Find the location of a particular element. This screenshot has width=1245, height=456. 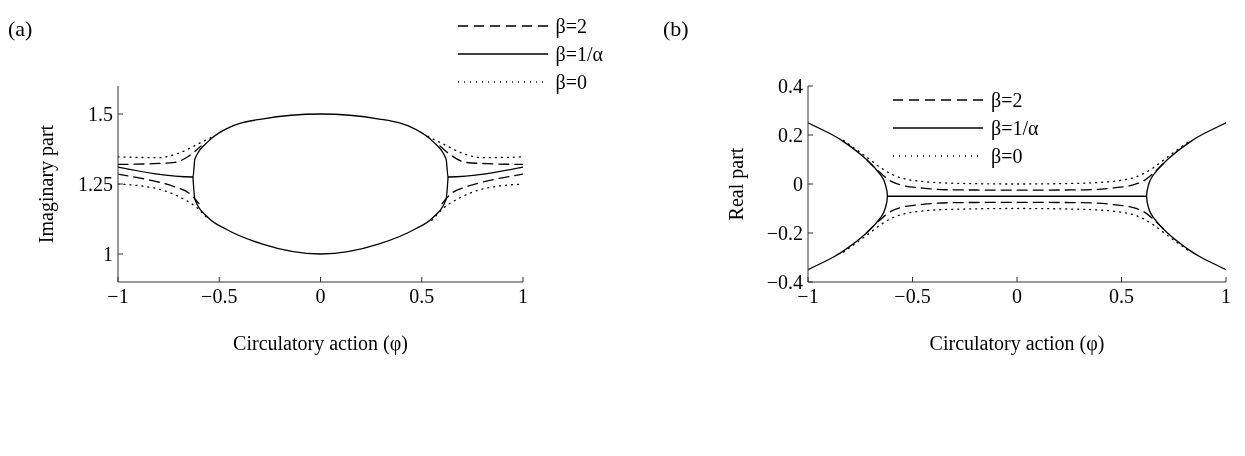

y-axis-title: Real part is located at coordinates (737, 184).